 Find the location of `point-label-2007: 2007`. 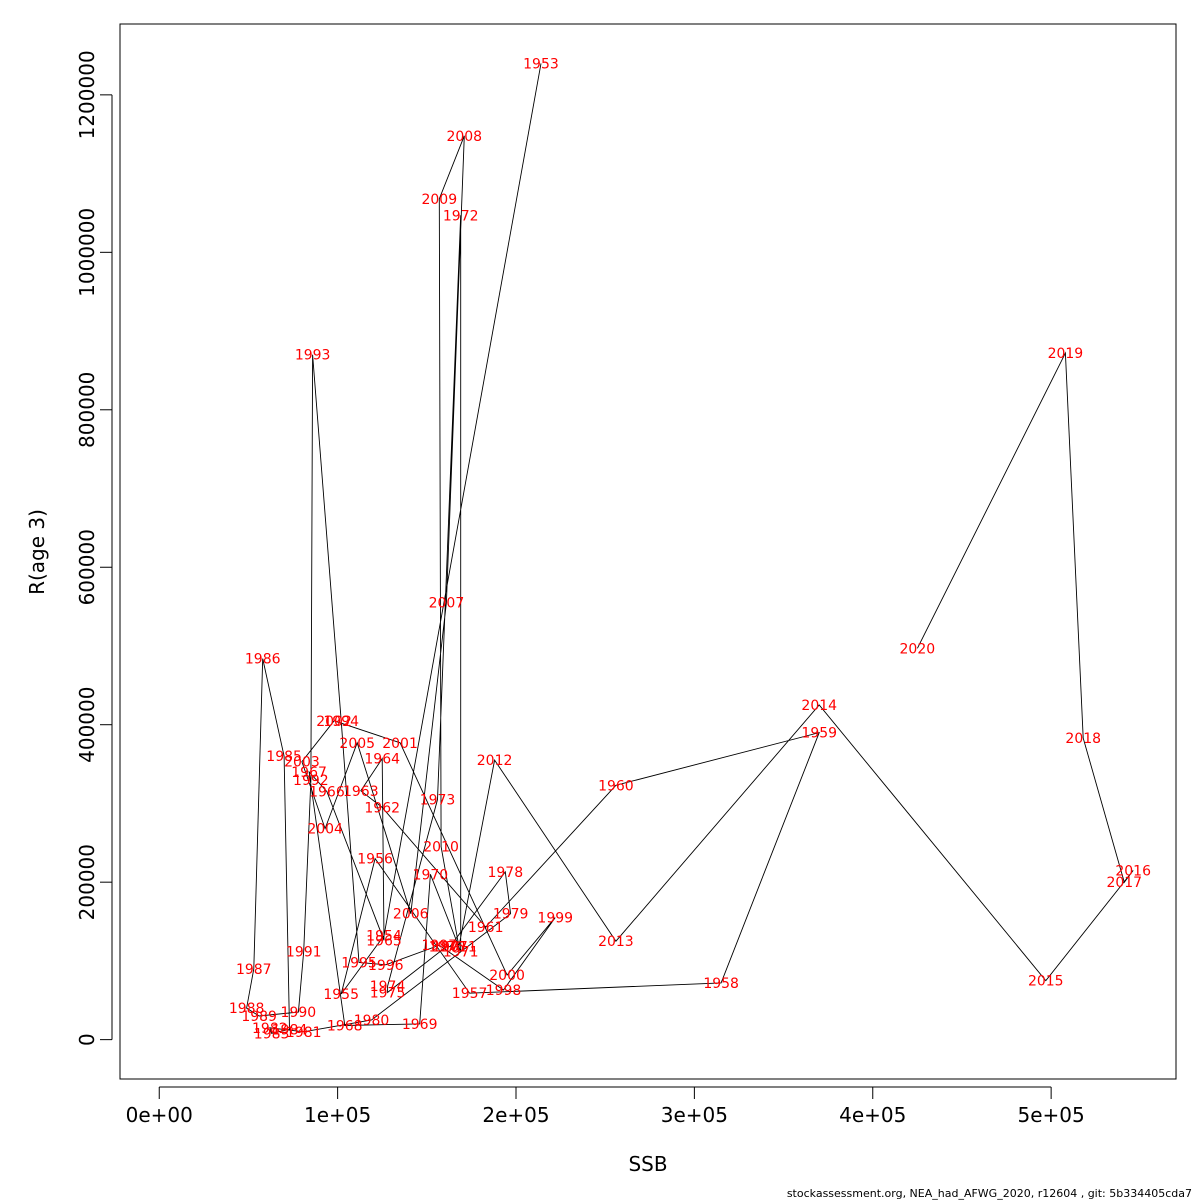

point-label-2007: 2007 is located at coordinates (447, 604).